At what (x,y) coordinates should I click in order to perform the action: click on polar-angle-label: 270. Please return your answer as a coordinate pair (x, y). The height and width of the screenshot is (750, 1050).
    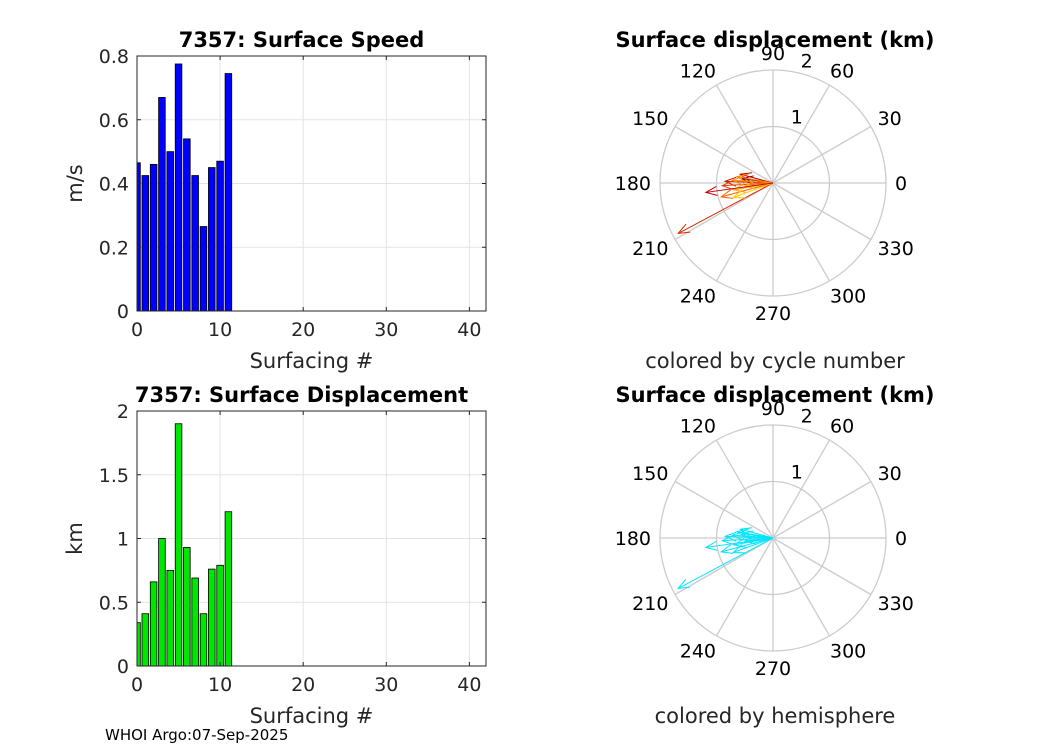
    Looking at the image, I should click on (773, 314).